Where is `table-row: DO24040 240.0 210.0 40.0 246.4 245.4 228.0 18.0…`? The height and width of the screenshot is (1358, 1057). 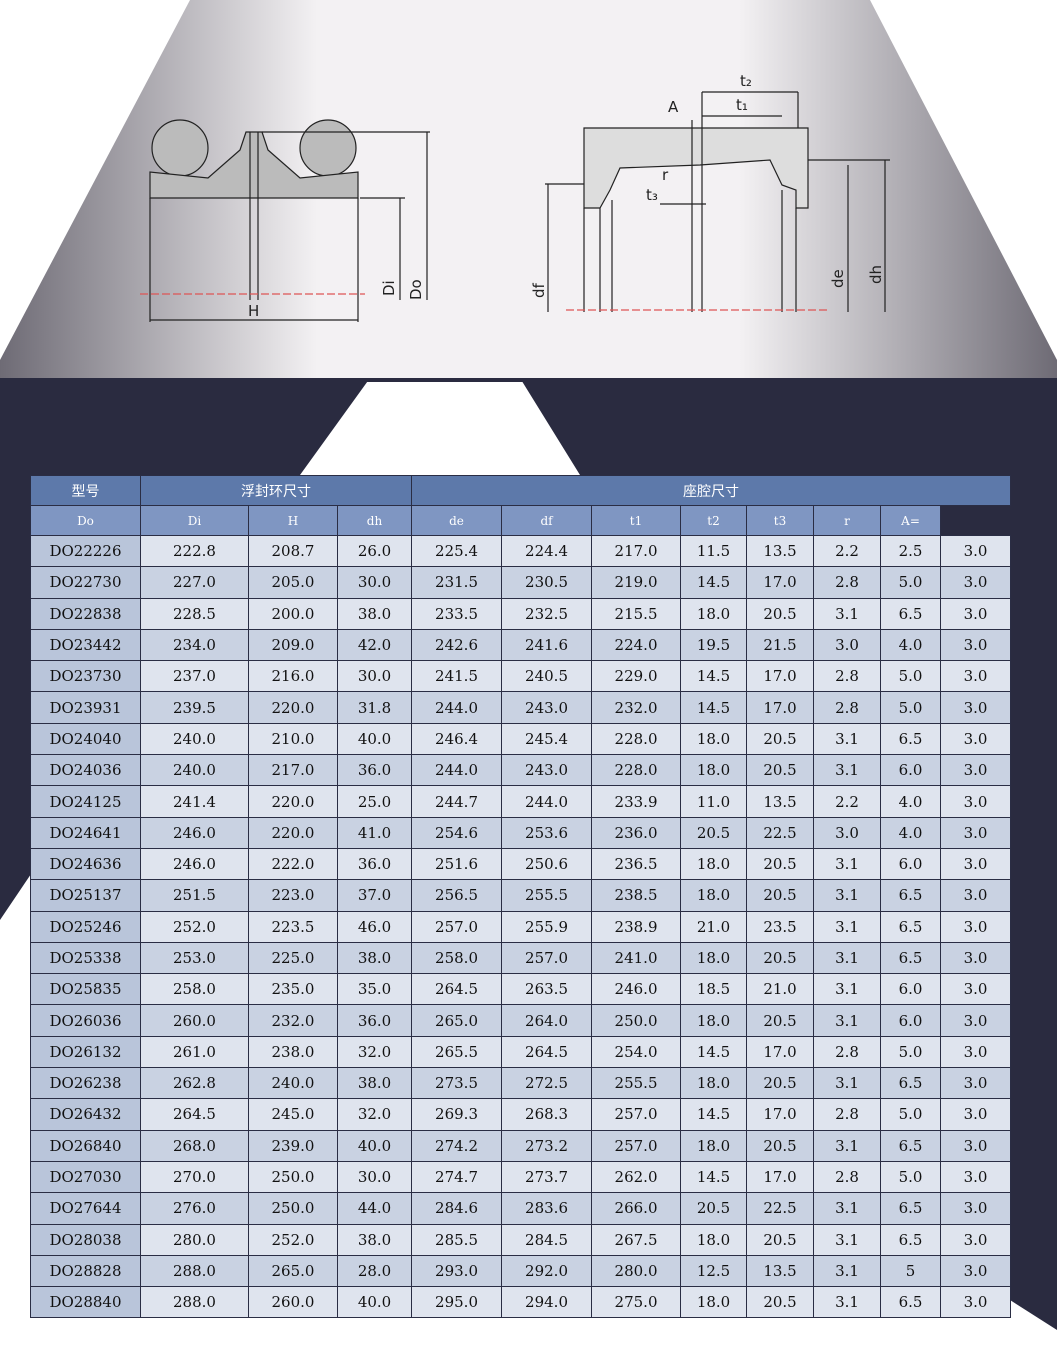 table-row: DO24040 240.0 210.0 40.0 246.4 245.4 228.0 18.0… is located at coordinates (521, 739).